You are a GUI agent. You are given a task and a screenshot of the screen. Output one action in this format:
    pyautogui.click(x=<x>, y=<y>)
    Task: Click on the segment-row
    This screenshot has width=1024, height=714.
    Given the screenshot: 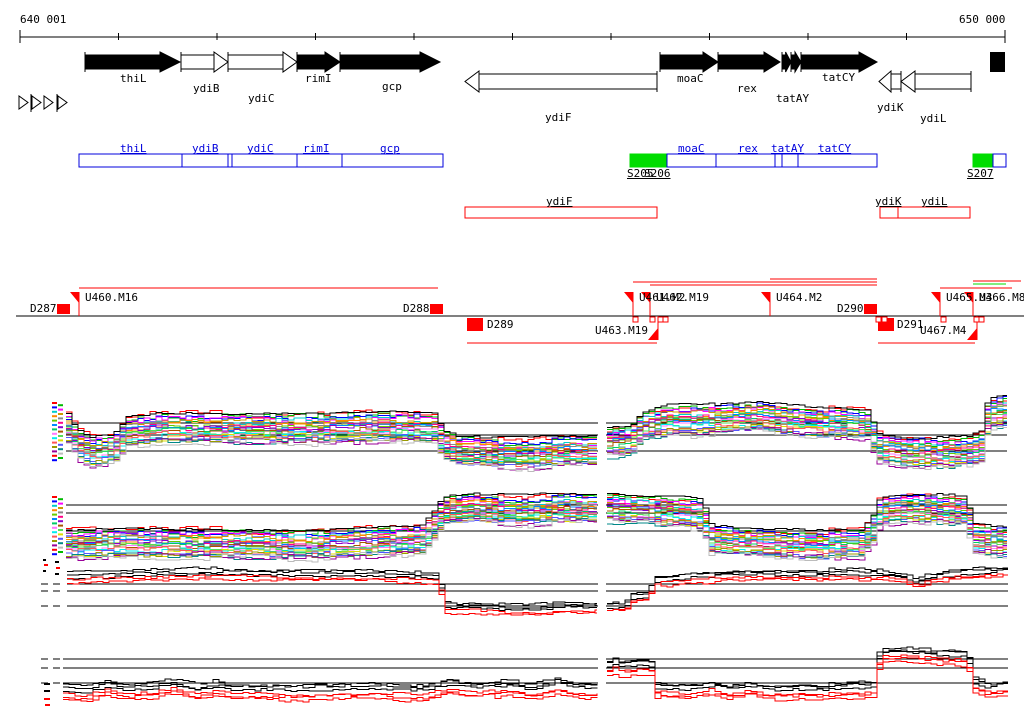 What is the action you would take?
    pyautogui.click(x=542, y=160)
    